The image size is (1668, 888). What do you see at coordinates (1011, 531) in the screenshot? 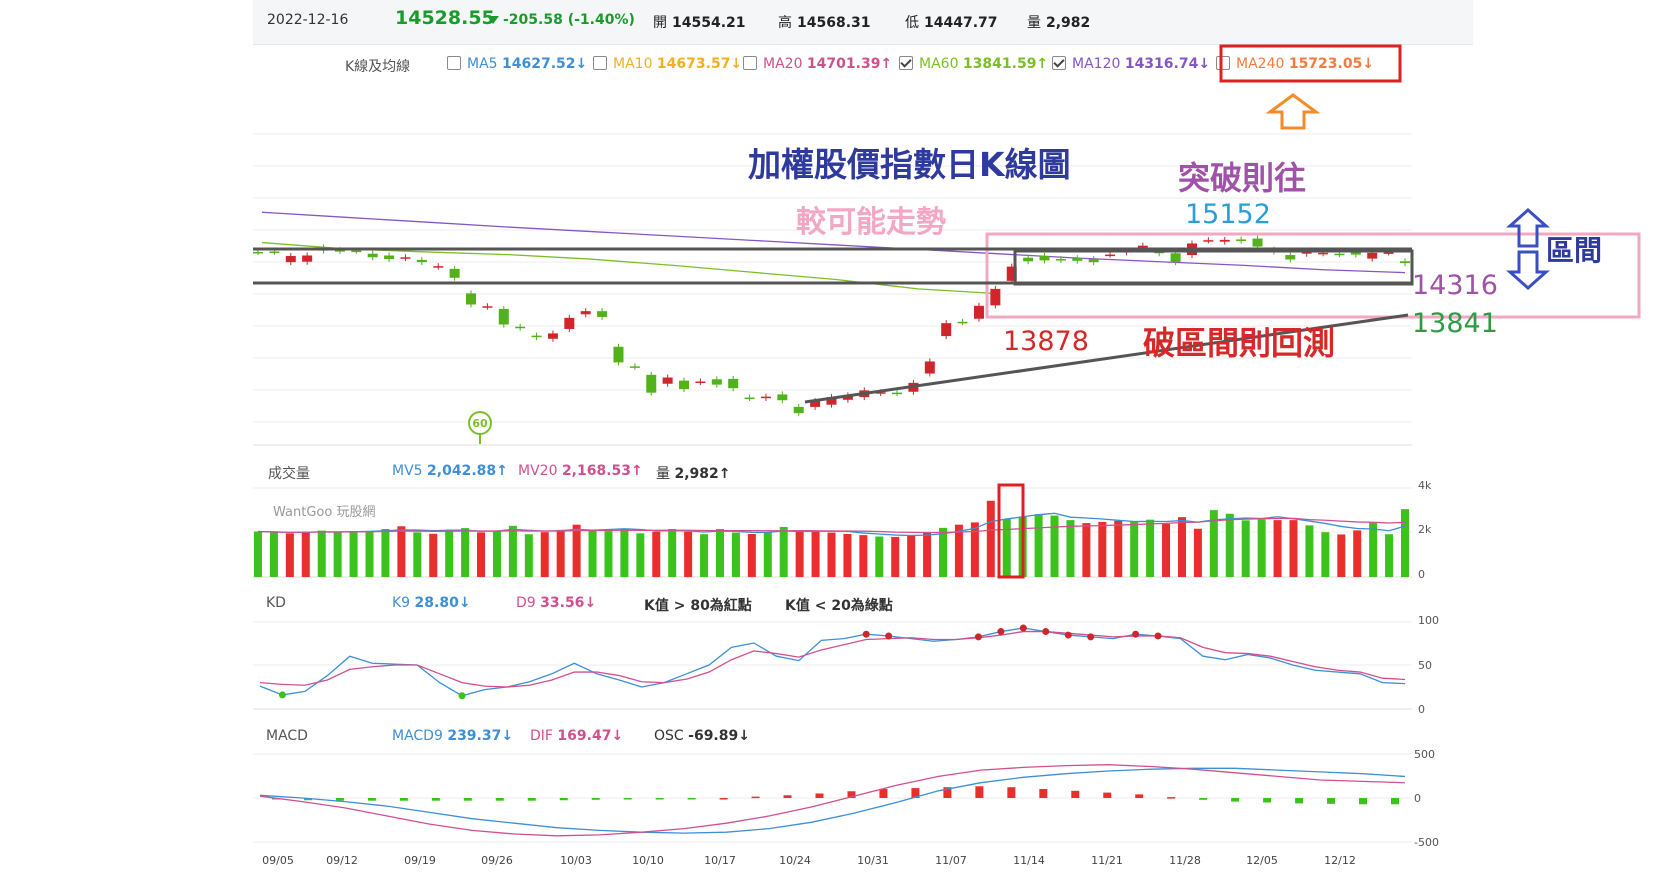
I see `volume-highlight-box` at bounding box center [1011, 531].